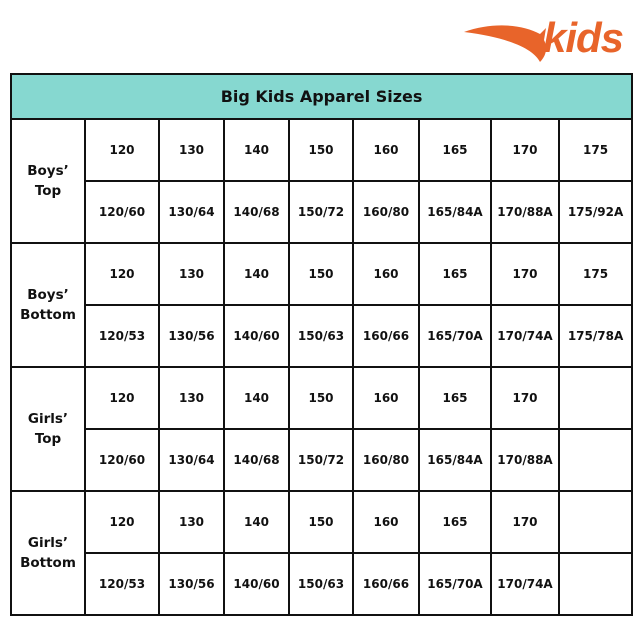 The image size is (640, 640). What do you see at coordinates (48, 553) in the screenshot?
I see `category-label: Girls’ Bottom` at bounding box center [48, 553].